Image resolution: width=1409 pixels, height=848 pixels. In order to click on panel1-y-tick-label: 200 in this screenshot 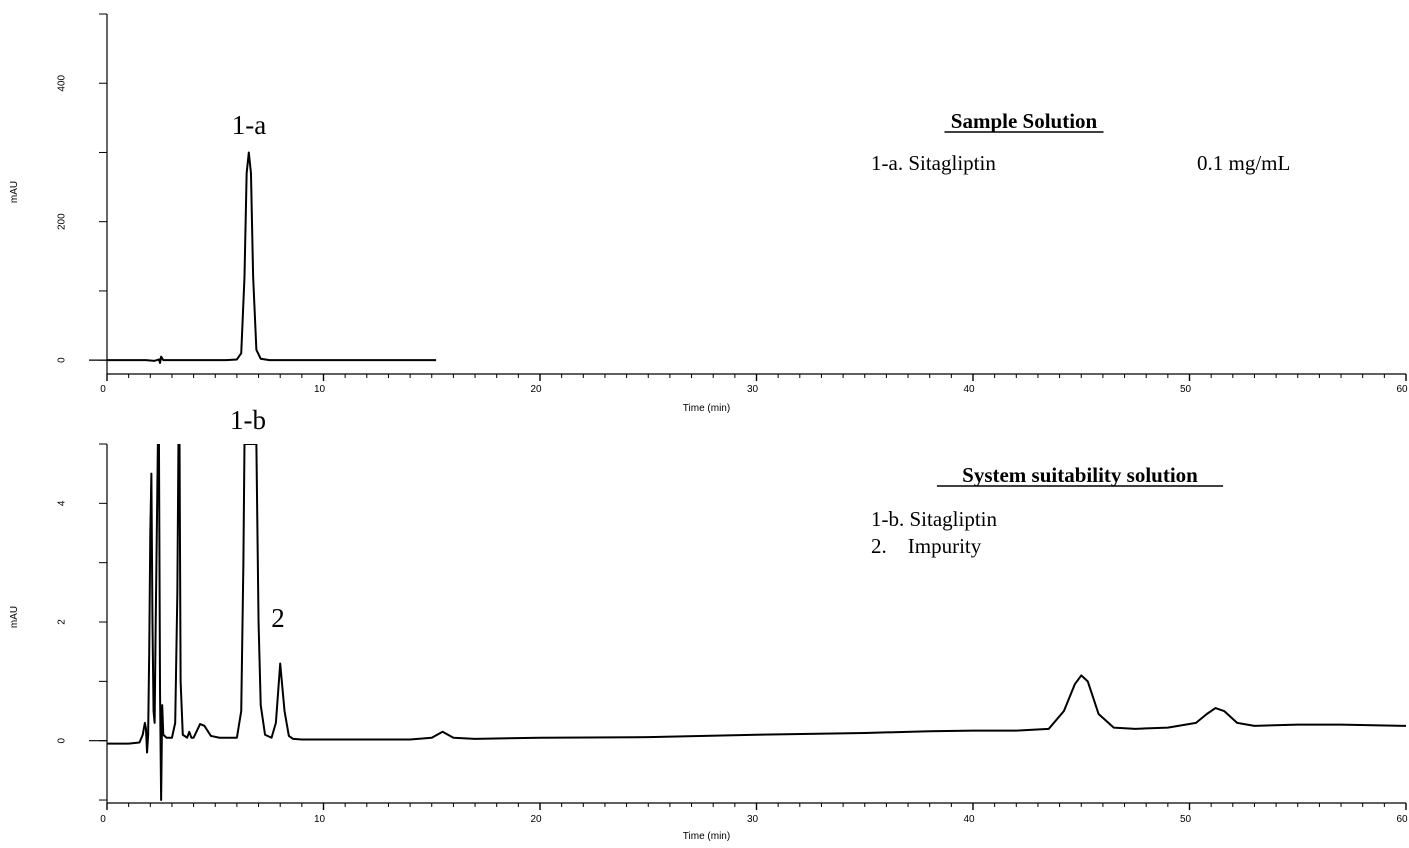, I will do `click(62, 221)`.